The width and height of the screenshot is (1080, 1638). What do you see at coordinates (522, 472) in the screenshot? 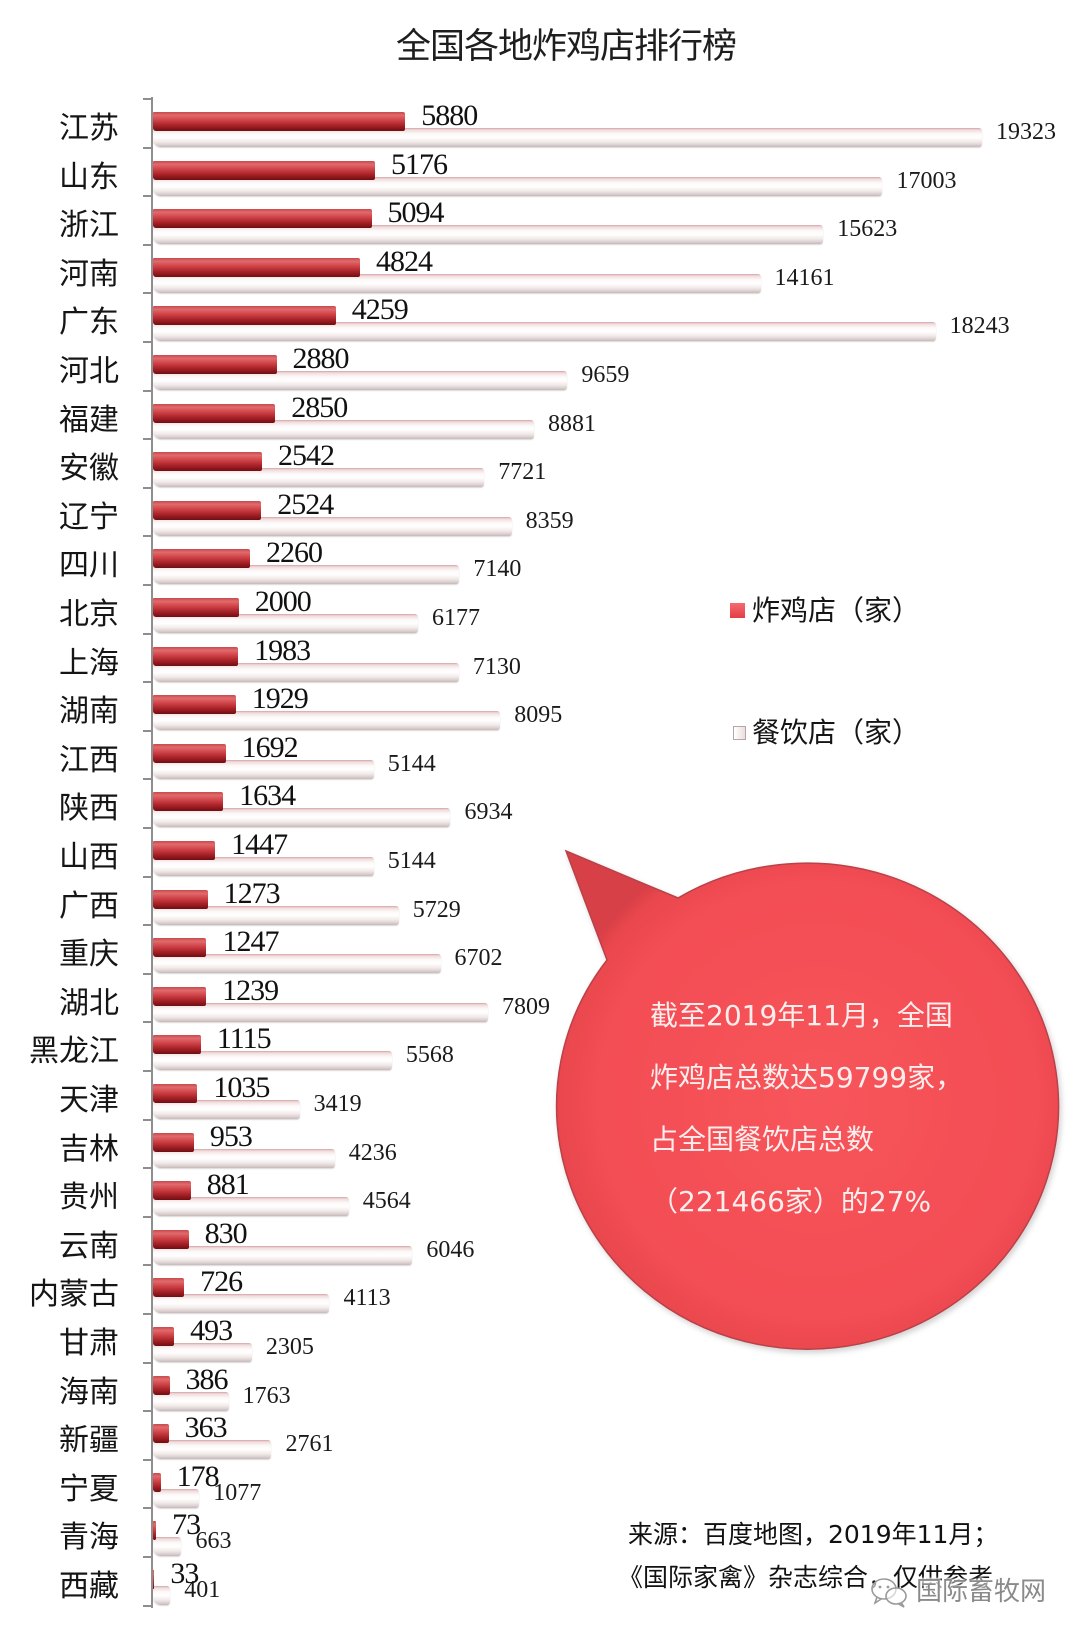
I see `restaurant-value-label: 7721` at bounding box center [522, 472].